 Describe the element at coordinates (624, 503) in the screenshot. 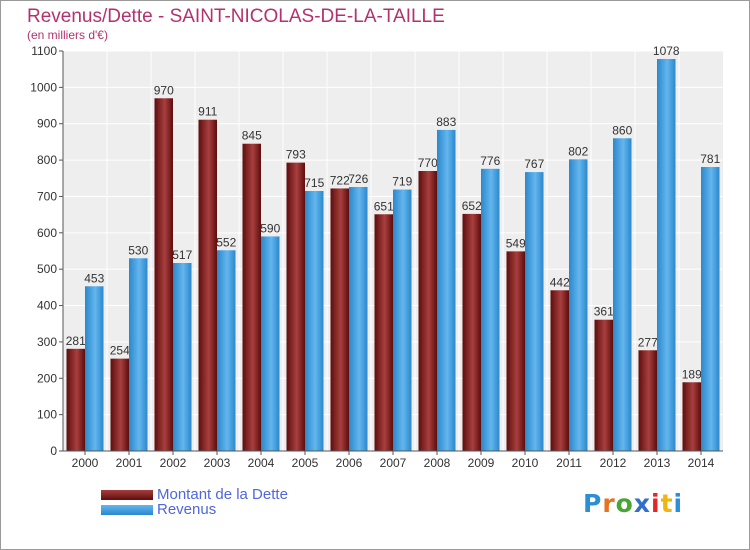

I see `logo-letter: o` at that location.